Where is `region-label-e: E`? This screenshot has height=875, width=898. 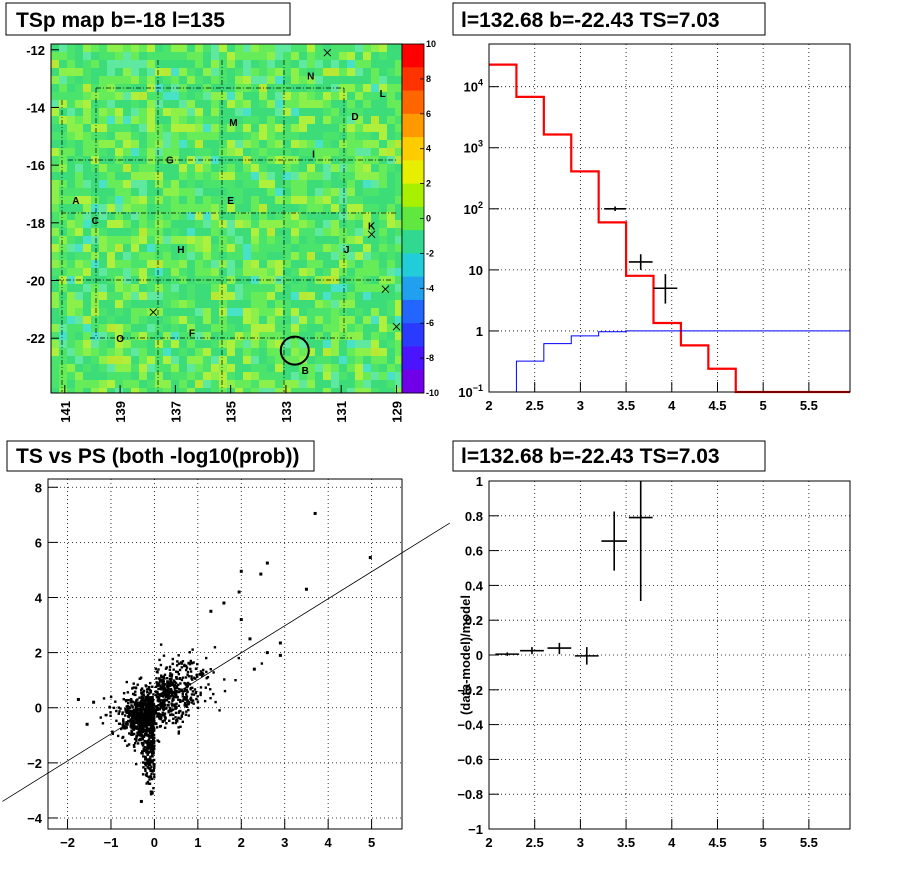
region-label-e: E is located at coordinates (230, 201).